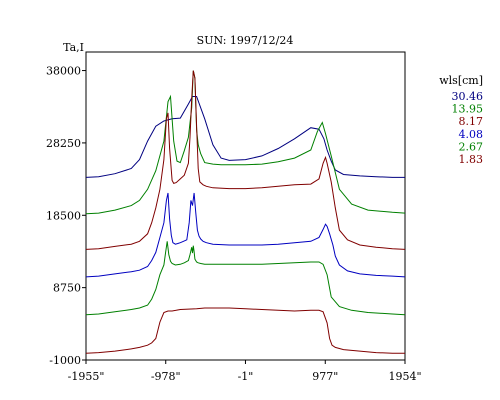 This screenshot has width=500, height=400. What do you see at coordinates (404, 376) in the screenshot?
I see `x-tick-label-4: 1954"` at bounding box center [404, 376].